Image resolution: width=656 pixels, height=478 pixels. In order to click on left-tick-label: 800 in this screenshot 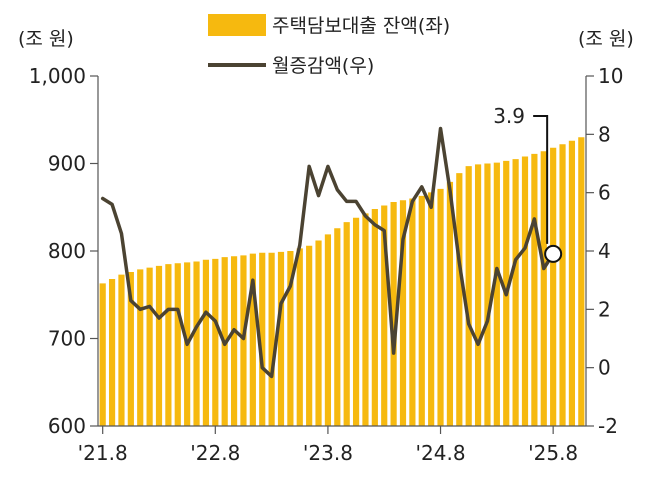, I will do `click(67, 251)`.